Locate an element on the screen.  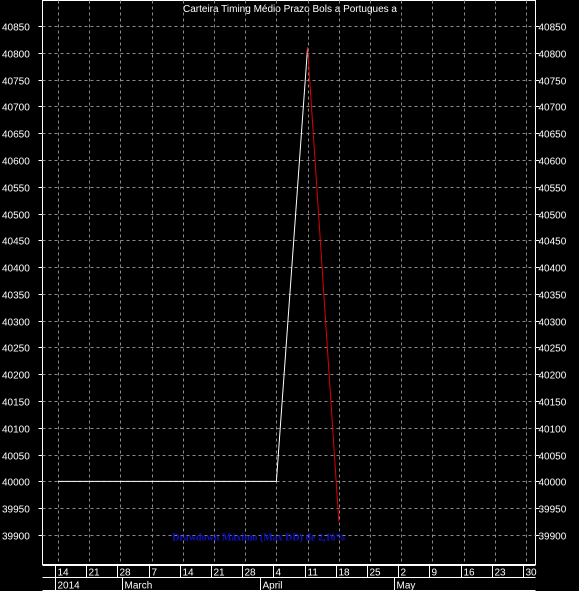
y-tick-label-left: 40000 is located at coordinates (16, 483).